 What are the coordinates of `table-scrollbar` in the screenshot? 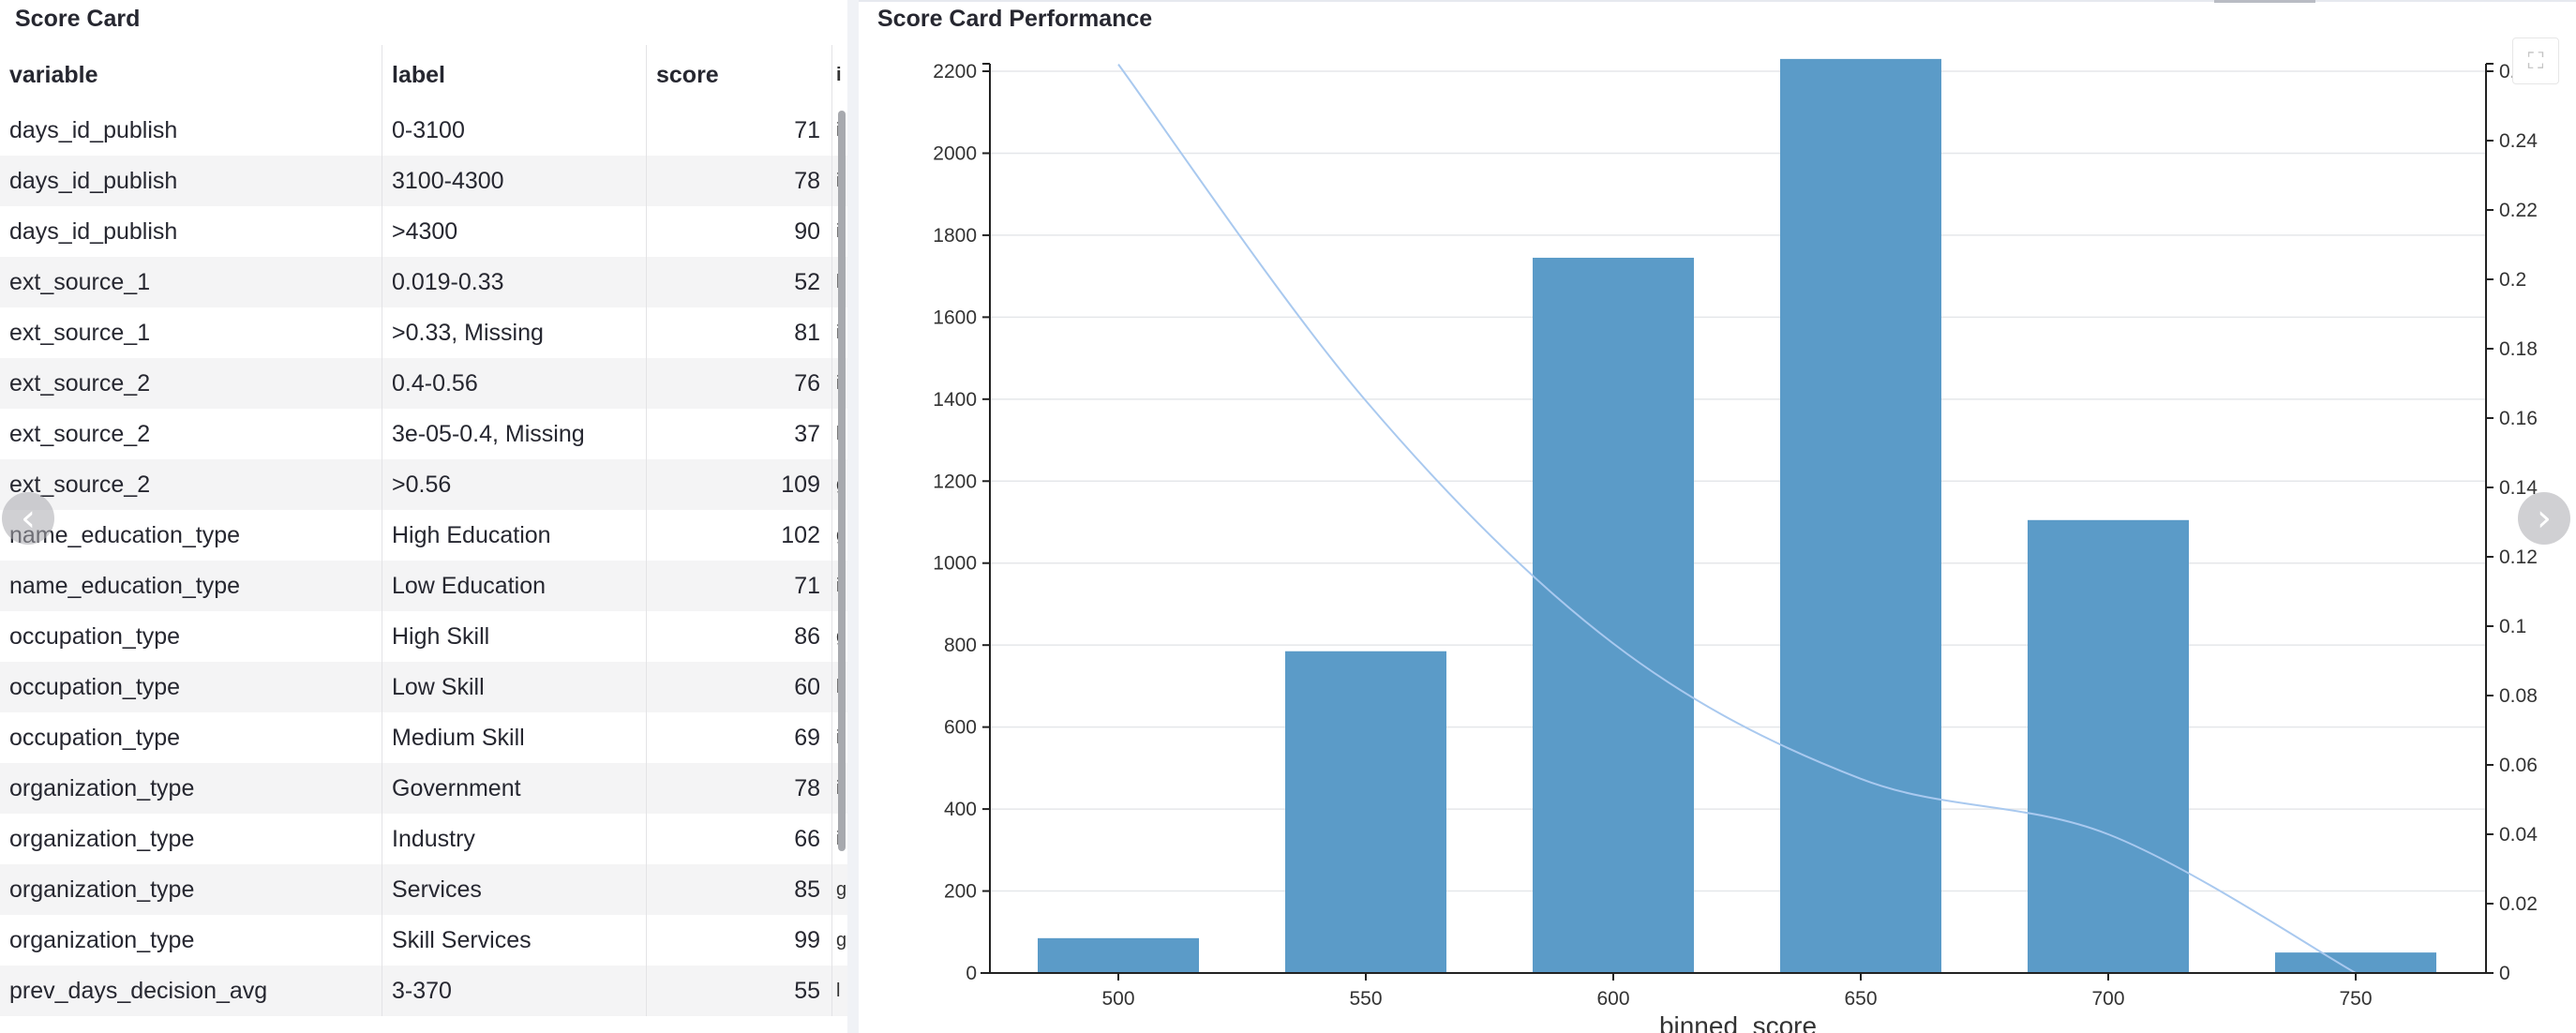 It's located at (842, 481).